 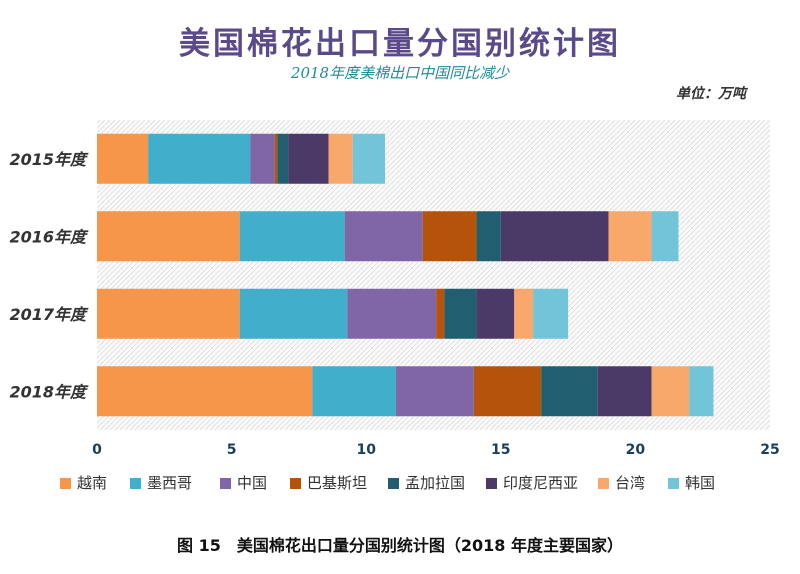 What do you see at coordinates (769, 450) in the screenshot?
I see `x-tick-label: 25` at bounding box center [769, 450].